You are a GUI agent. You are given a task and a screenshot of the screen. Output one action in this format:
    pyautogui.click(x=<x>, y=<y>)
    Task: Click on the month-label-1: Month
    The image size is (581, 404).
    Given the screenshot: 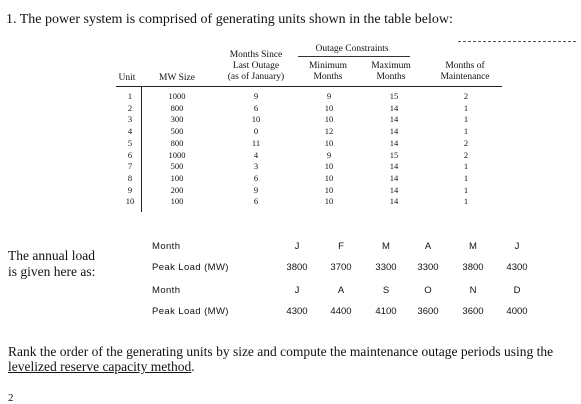 What is the action you would take?
    pyautogui.click(x=166, y=246)
    